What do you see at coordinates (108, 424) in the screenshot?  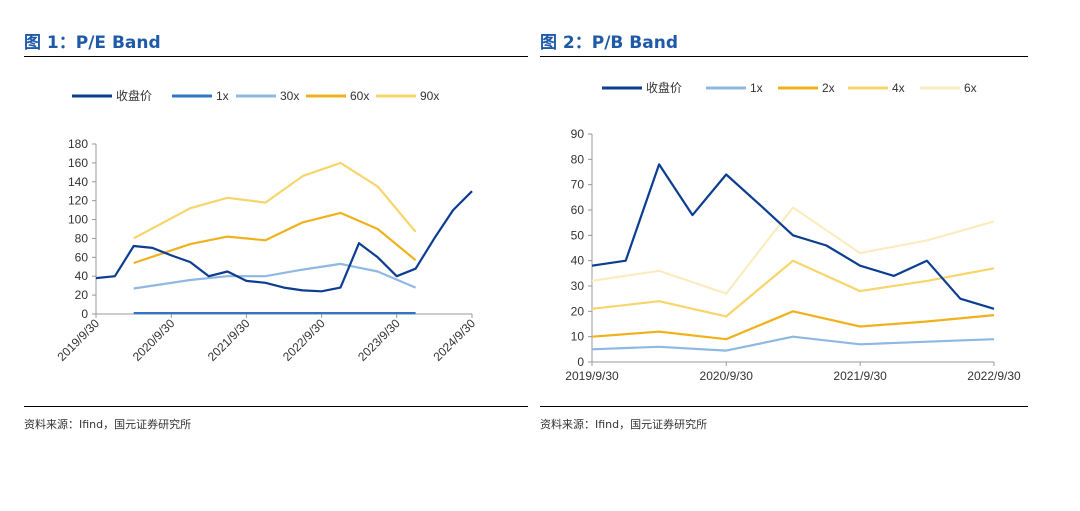 I see `left-source-note: 资料来源：Ifind，国元证券研究所` at bounding box center [108, 424].